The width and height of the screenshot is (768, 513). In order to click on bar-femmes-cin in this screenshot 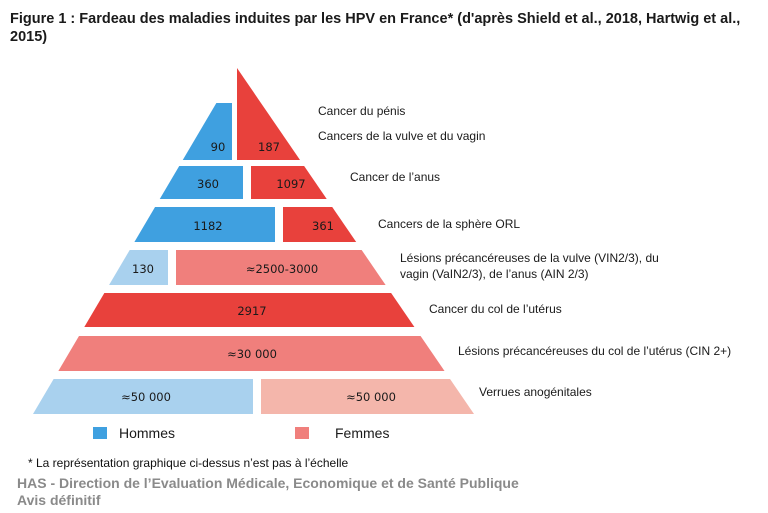, I will do `click(251, 353)`.